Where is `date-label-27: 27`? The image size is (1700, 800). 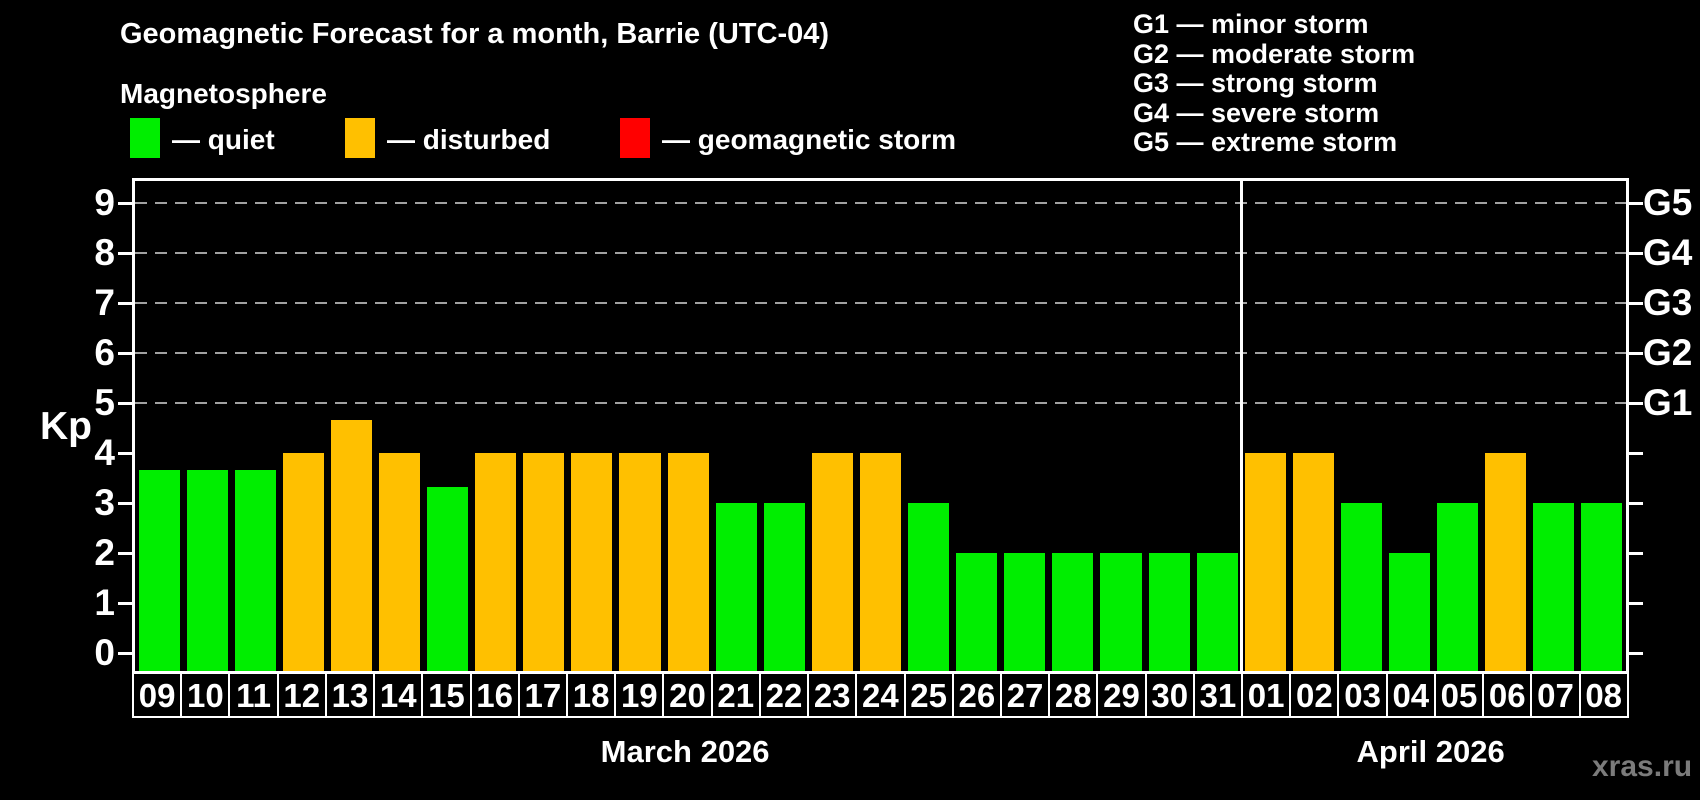 date-label-27: 27 is located at coordinates (1025, 695).